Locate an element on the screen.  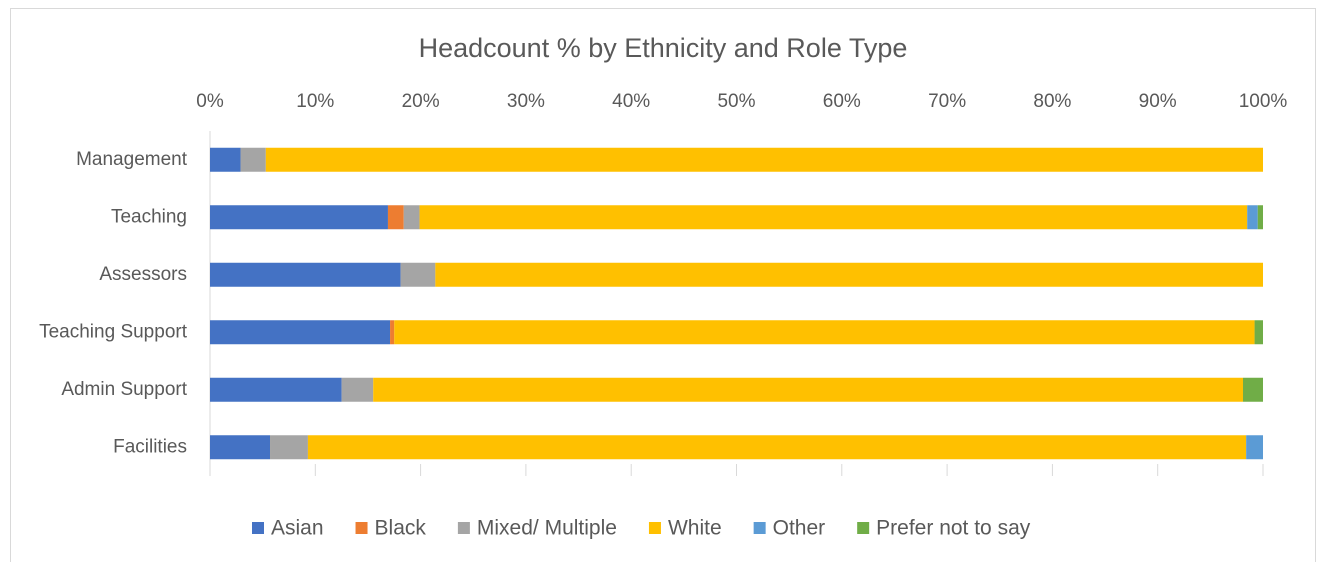
x-tick-label: 70% is located at coordinates (947, 101).